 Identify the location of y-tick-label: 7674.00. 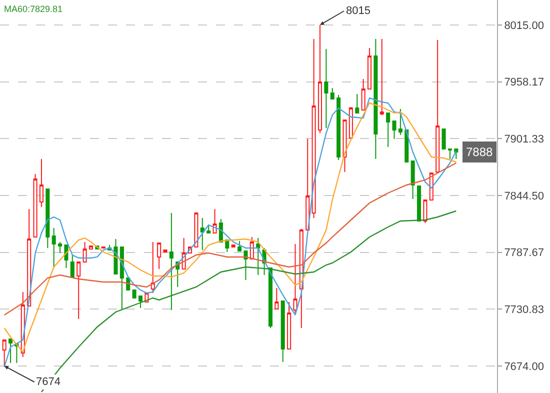
(524, 366).